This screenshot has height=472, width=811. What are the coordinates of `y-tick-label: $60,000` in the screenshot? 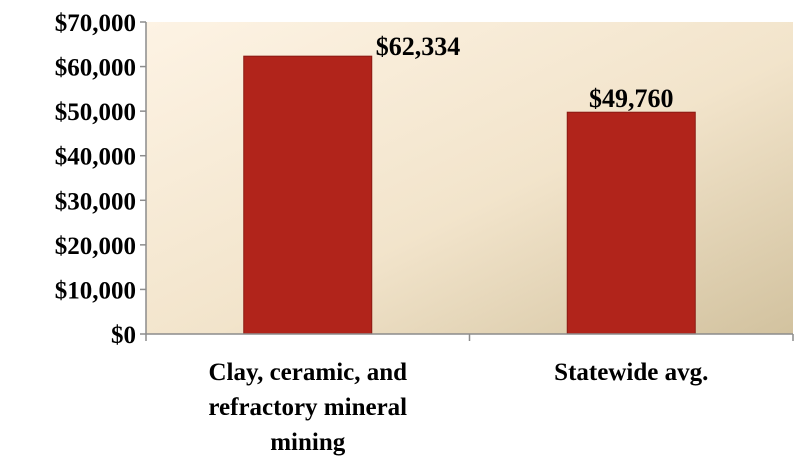 It's located at (95, 68).